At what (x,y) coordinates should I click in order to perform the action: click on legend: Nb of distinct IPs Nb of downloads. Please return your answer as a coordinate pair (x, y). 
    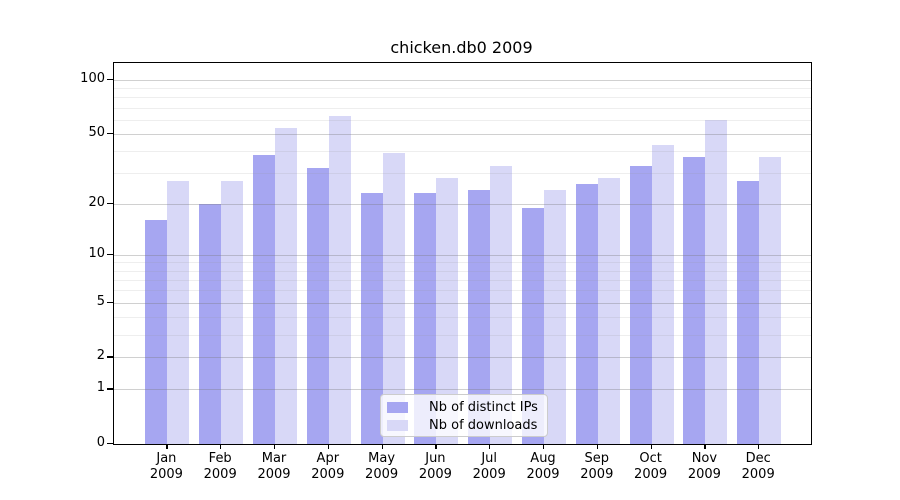
    Looking at the image, I should click on (464, 415).